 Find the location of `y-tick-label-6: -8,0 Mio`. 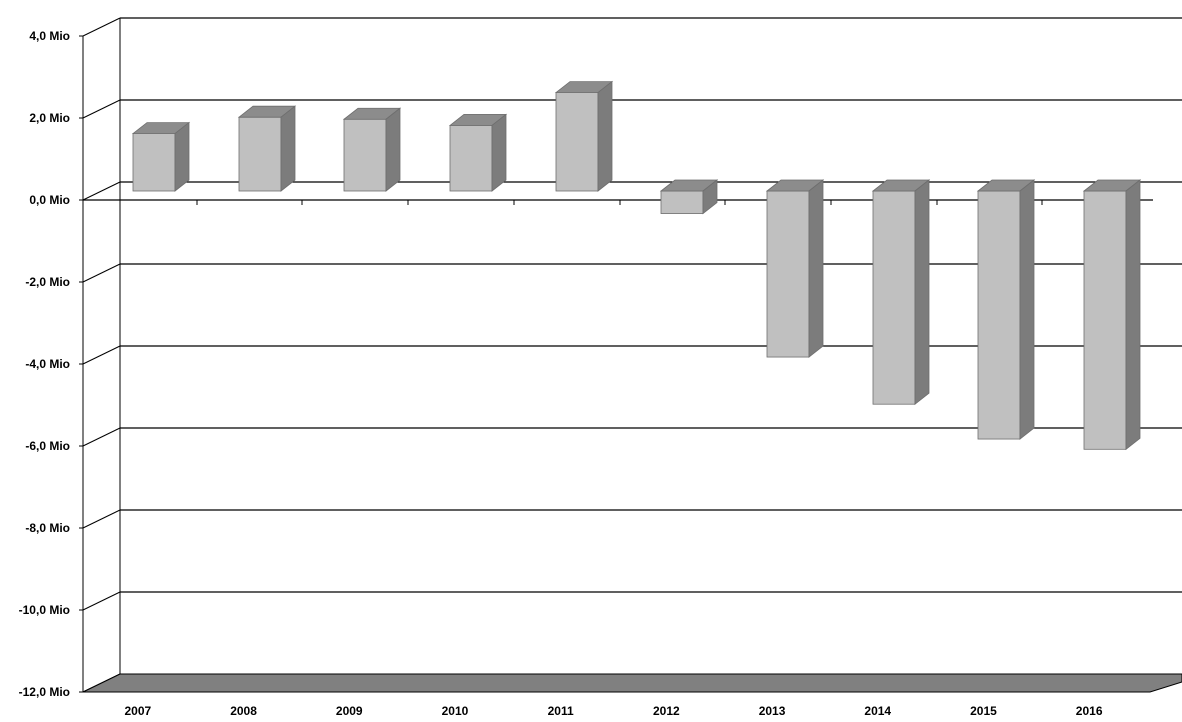

y-tick-label-6: -8,0 Mio is located at coordinates (47, 528).